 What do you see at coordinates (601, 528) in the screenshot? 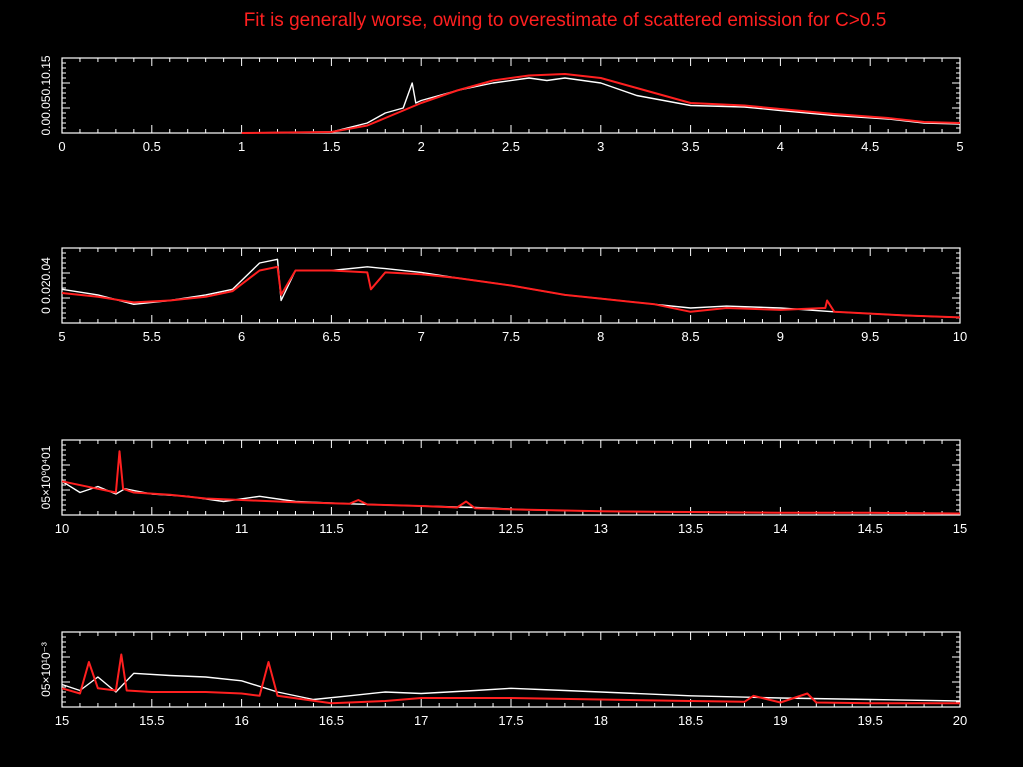
I see `x-tick-label: 13` at bounding box center [601, 528].